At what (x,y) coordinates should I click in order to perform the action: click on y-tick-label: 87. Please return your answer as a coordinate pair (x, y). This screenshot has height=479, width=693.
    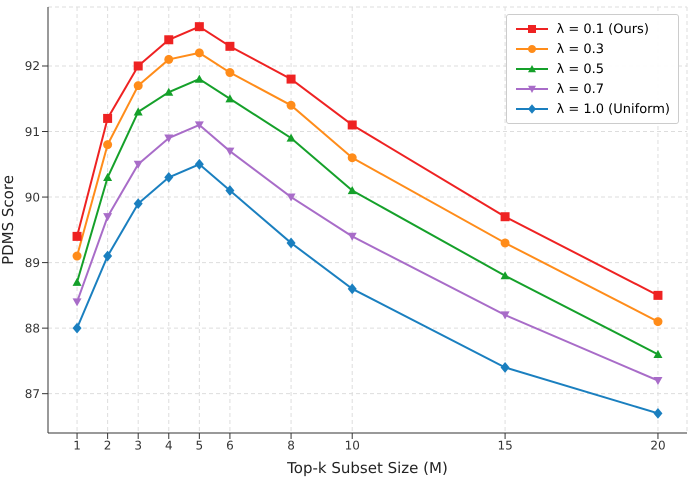
    Looking at the image, I should click on (32, 393).